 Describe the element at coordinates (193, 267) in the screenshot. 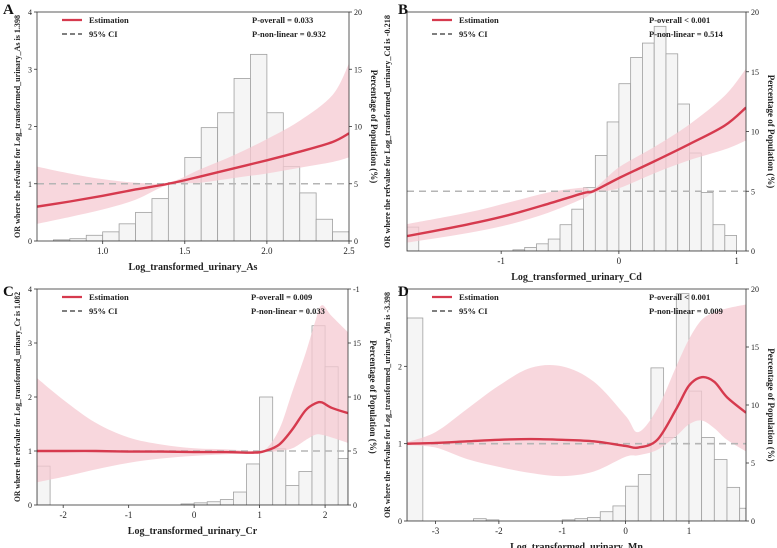

I see `x-axis-label: Log_transformed_urinary_As` at that location.